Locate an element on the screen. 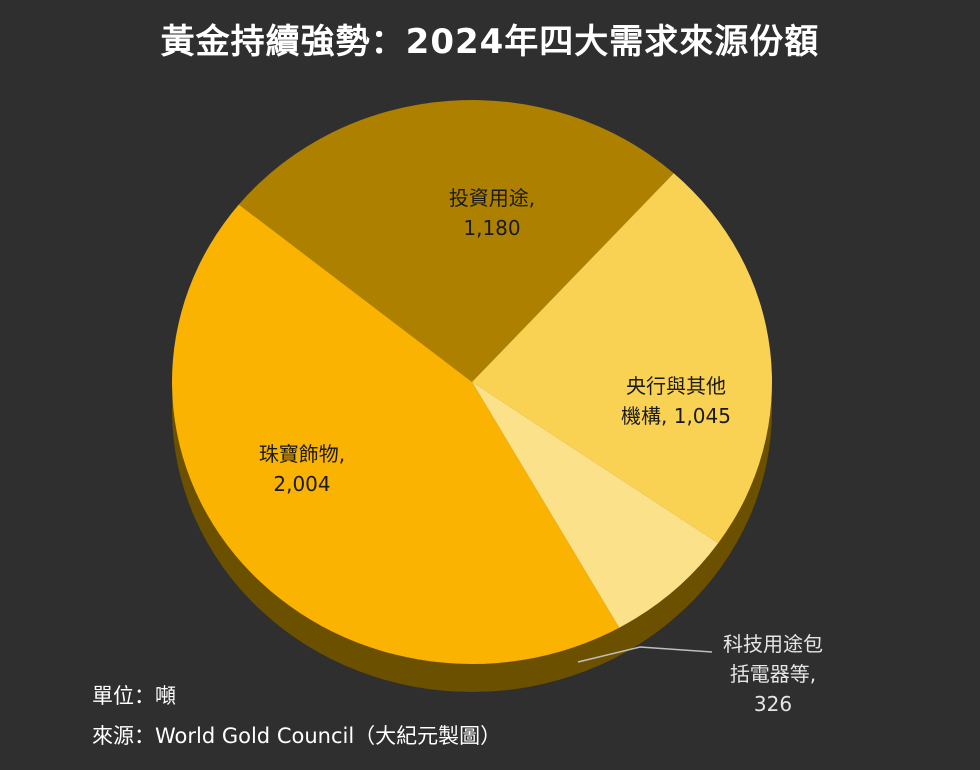 The height and width of the screenshot is (770, 980). source-note: 來源：World Gold Council（大紀元製圖） is located at coordinates (297, 736).